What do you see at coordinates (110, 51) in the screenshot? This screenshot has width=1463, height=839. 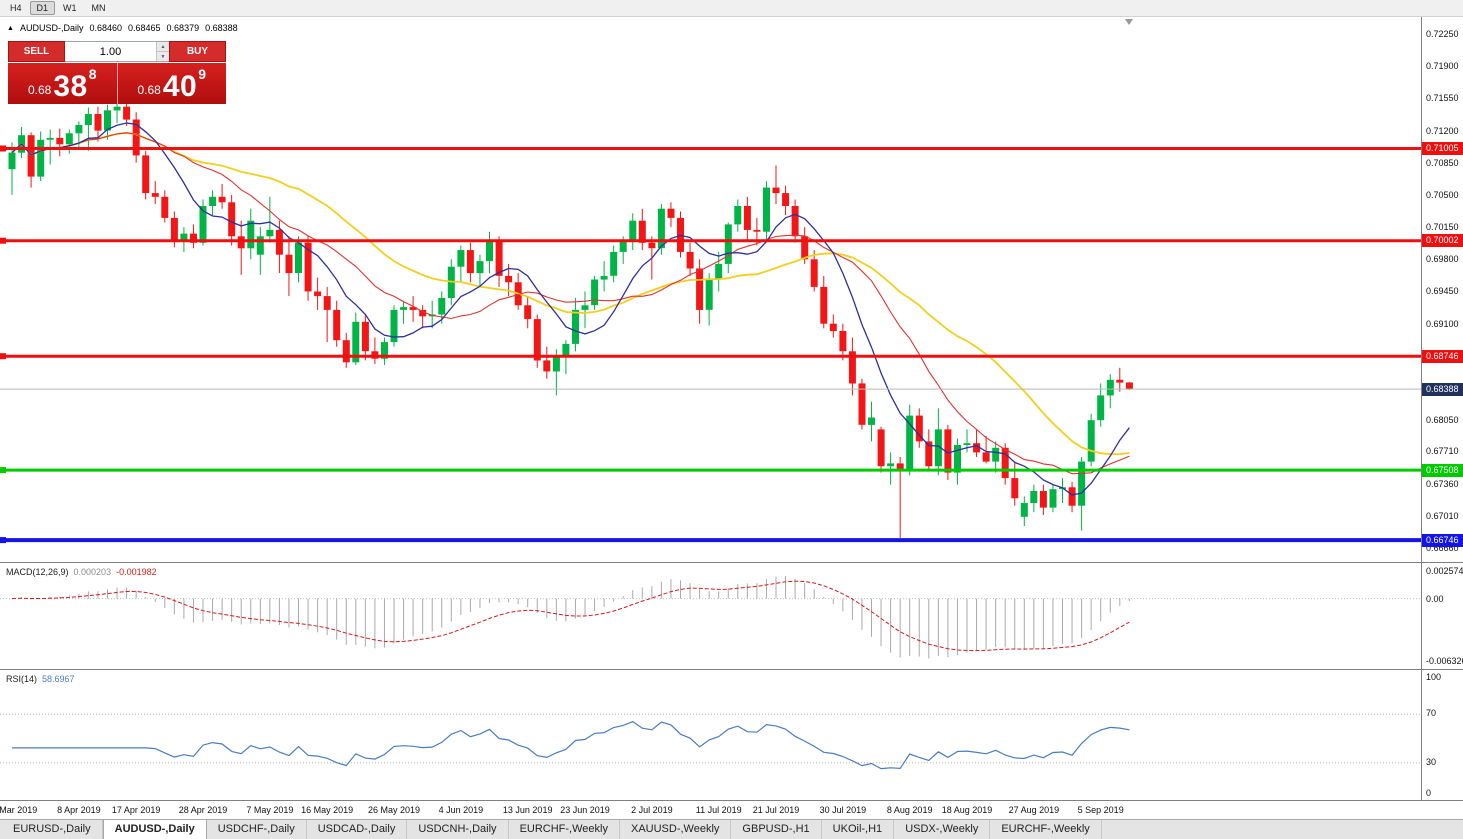 I see `volume-input` at bounding box center [110, 51].